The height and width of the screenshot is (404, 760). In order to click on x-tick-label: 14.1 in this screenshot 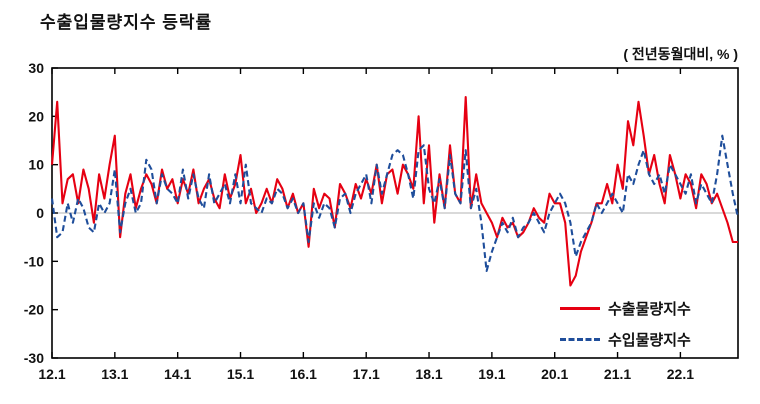, I will do `click(177, 374)`.